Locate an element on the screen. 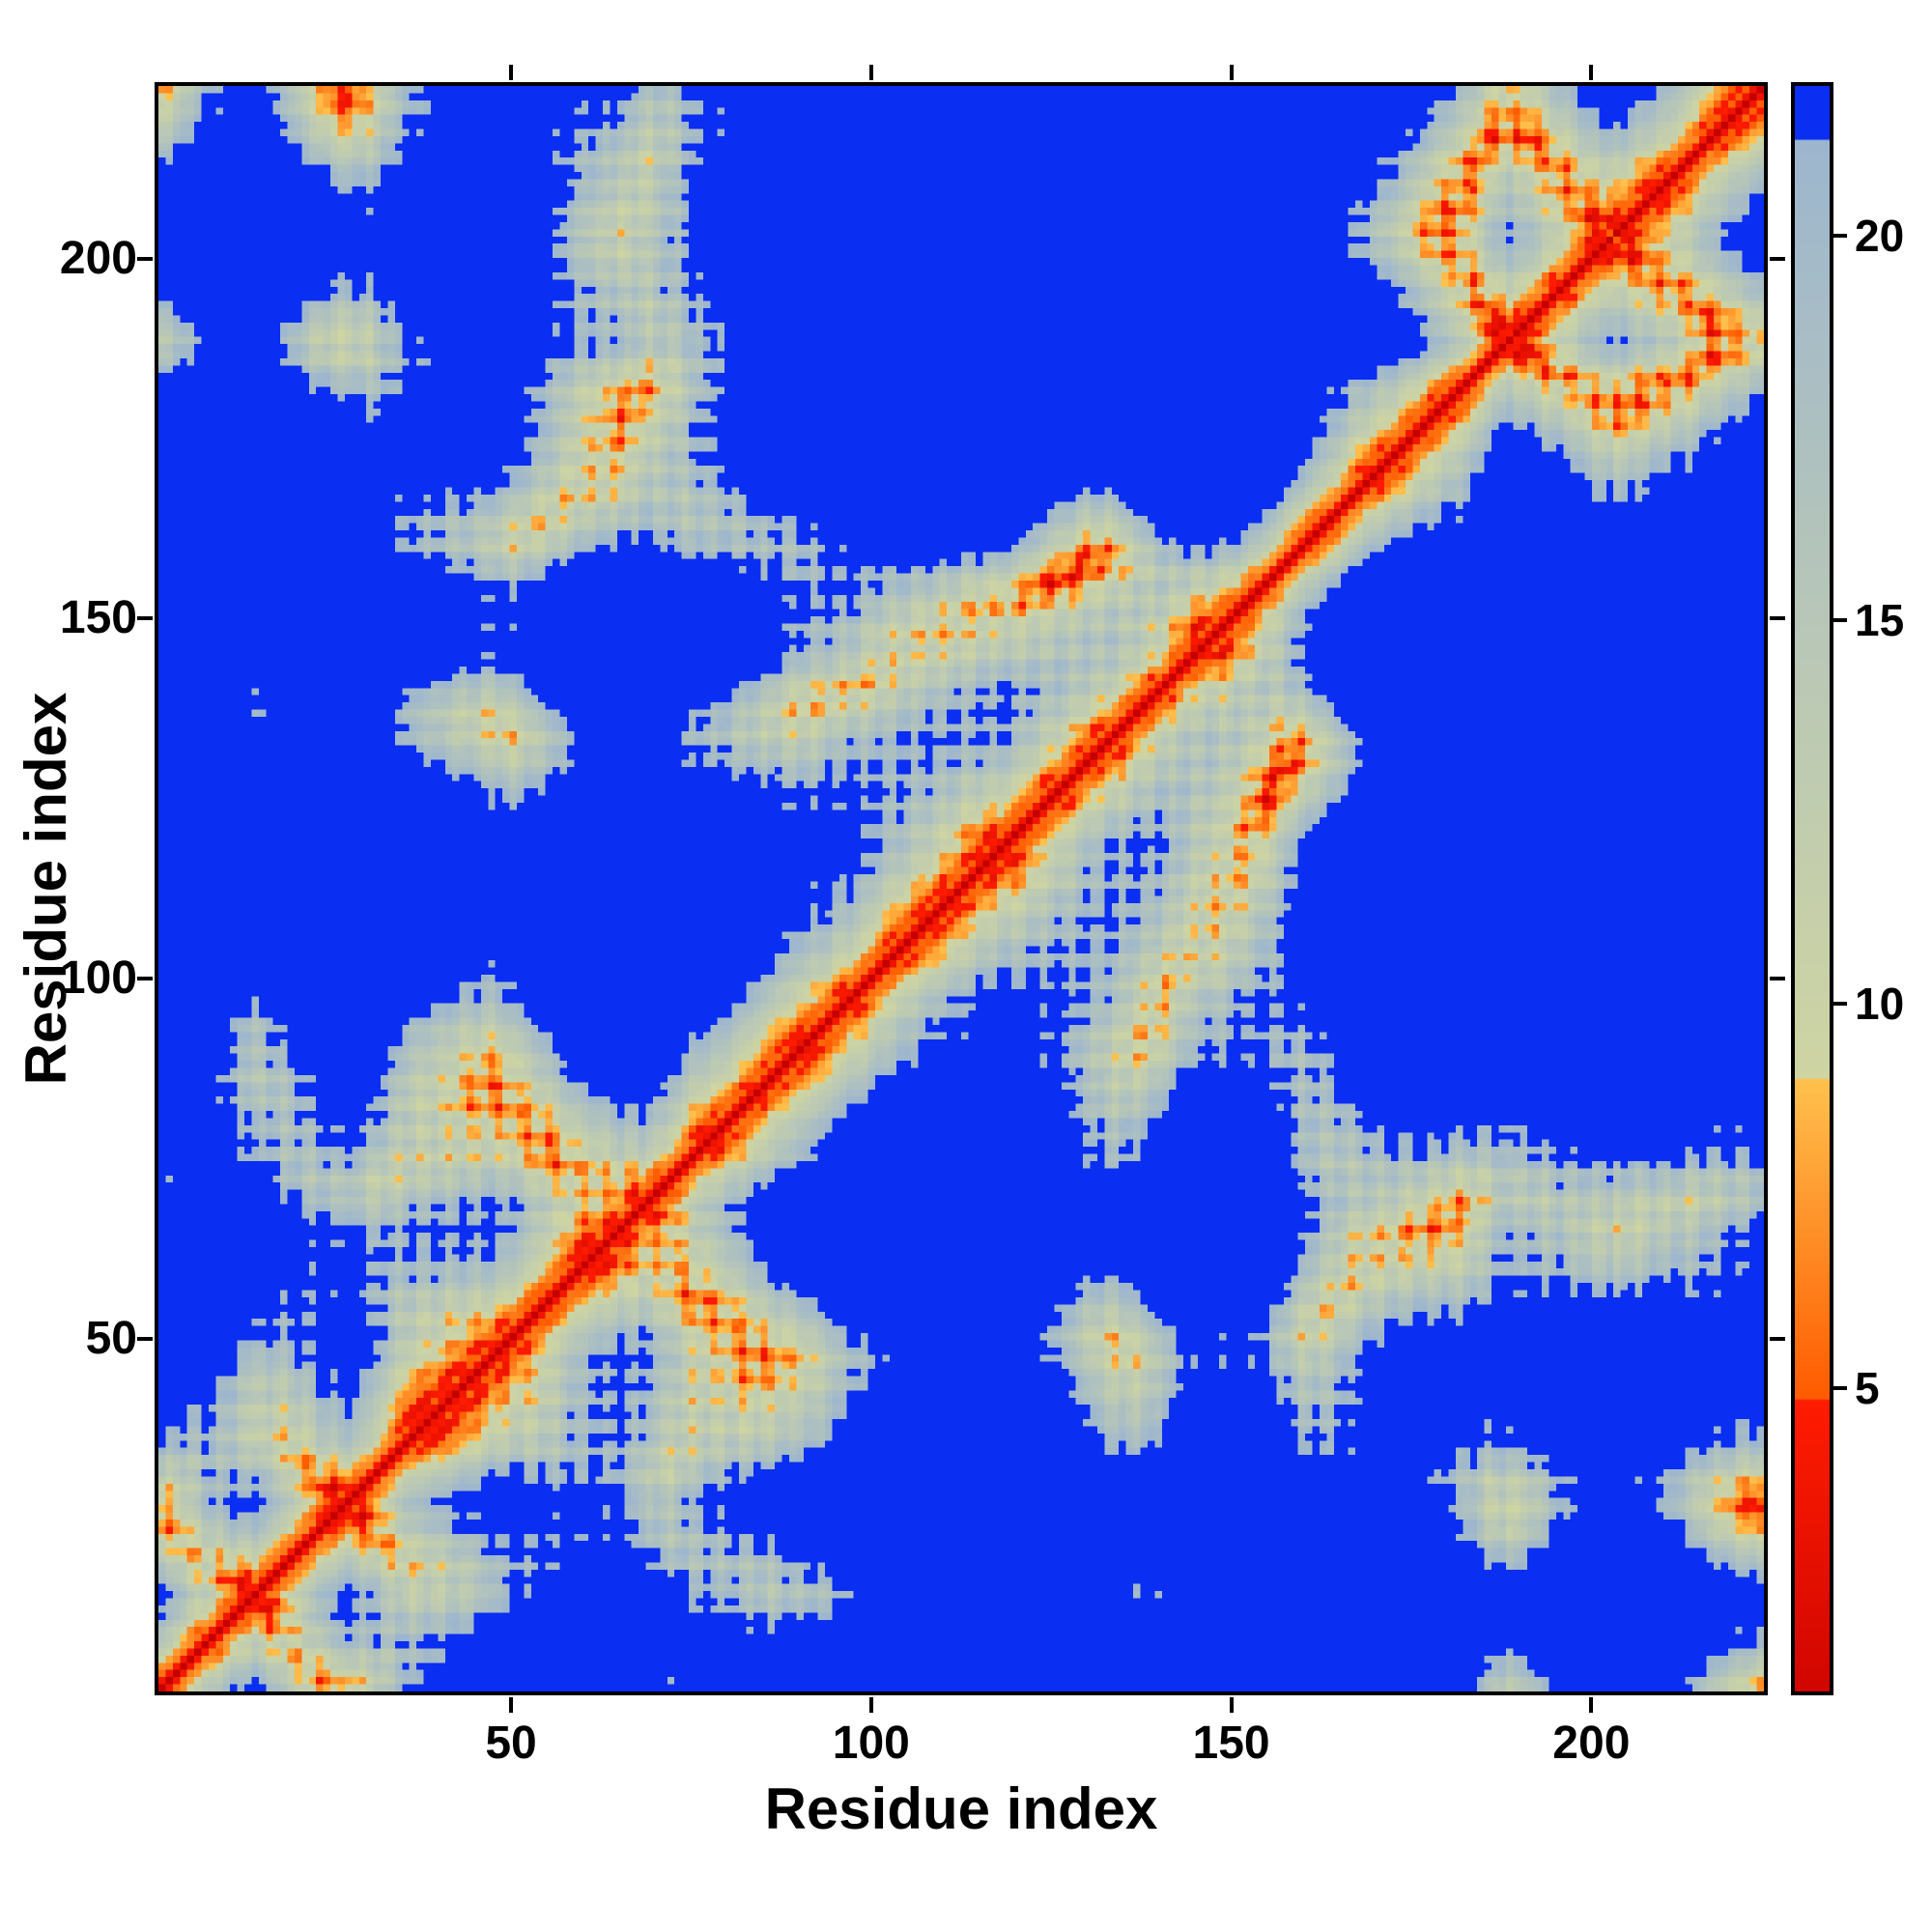 The image size is (1932, 1932). y-tick-label: 50 is located at coordinates (111, 1338).